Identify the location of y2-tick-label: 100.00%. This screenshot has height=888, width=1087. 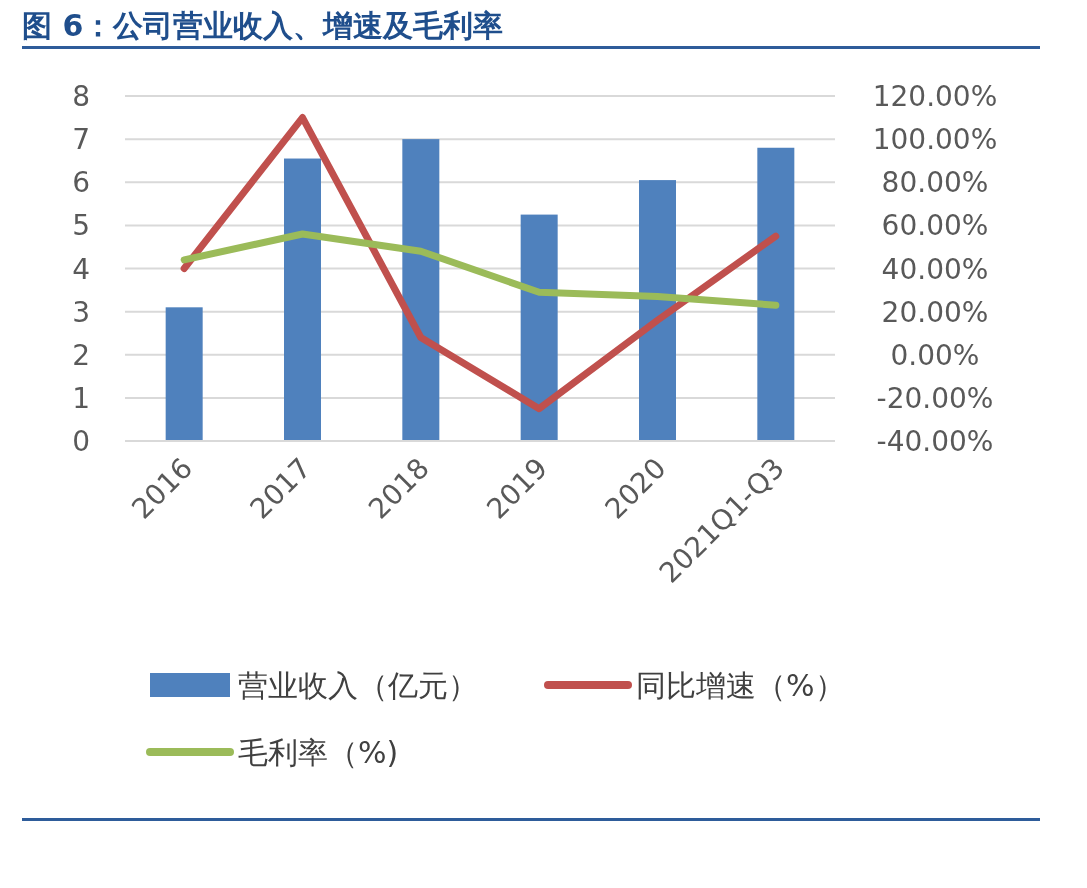
(935, 140).